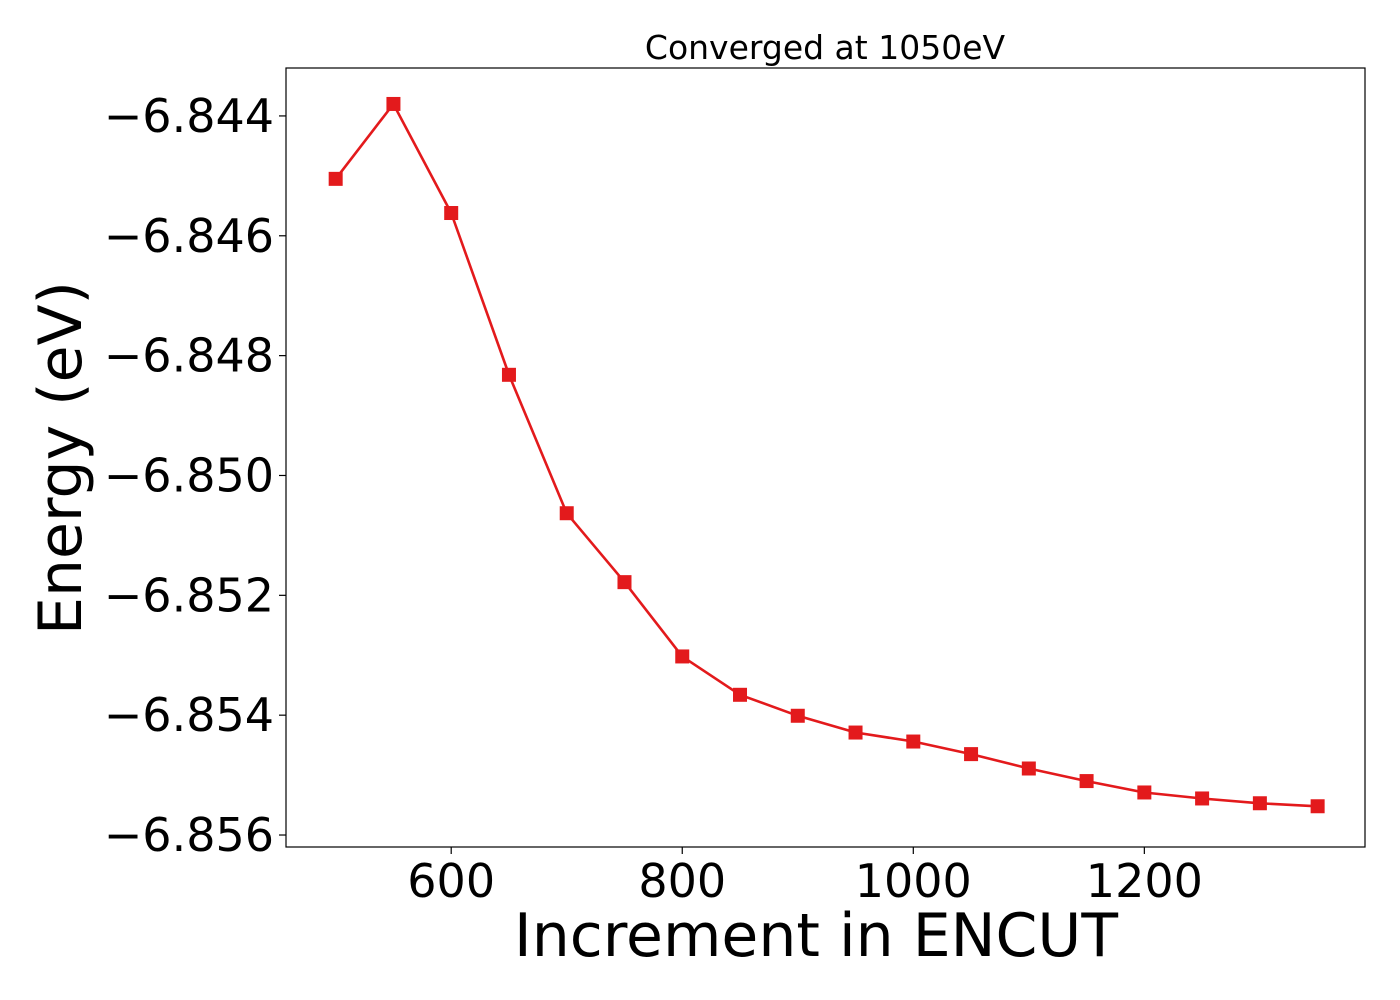 This screenshot has width=1400, height=1000. What do you see at coordinates (805, 877) in the screenshot?
I see `x-axis-ticks: 600 800 1000 1200` at bounding box center [805, 877].